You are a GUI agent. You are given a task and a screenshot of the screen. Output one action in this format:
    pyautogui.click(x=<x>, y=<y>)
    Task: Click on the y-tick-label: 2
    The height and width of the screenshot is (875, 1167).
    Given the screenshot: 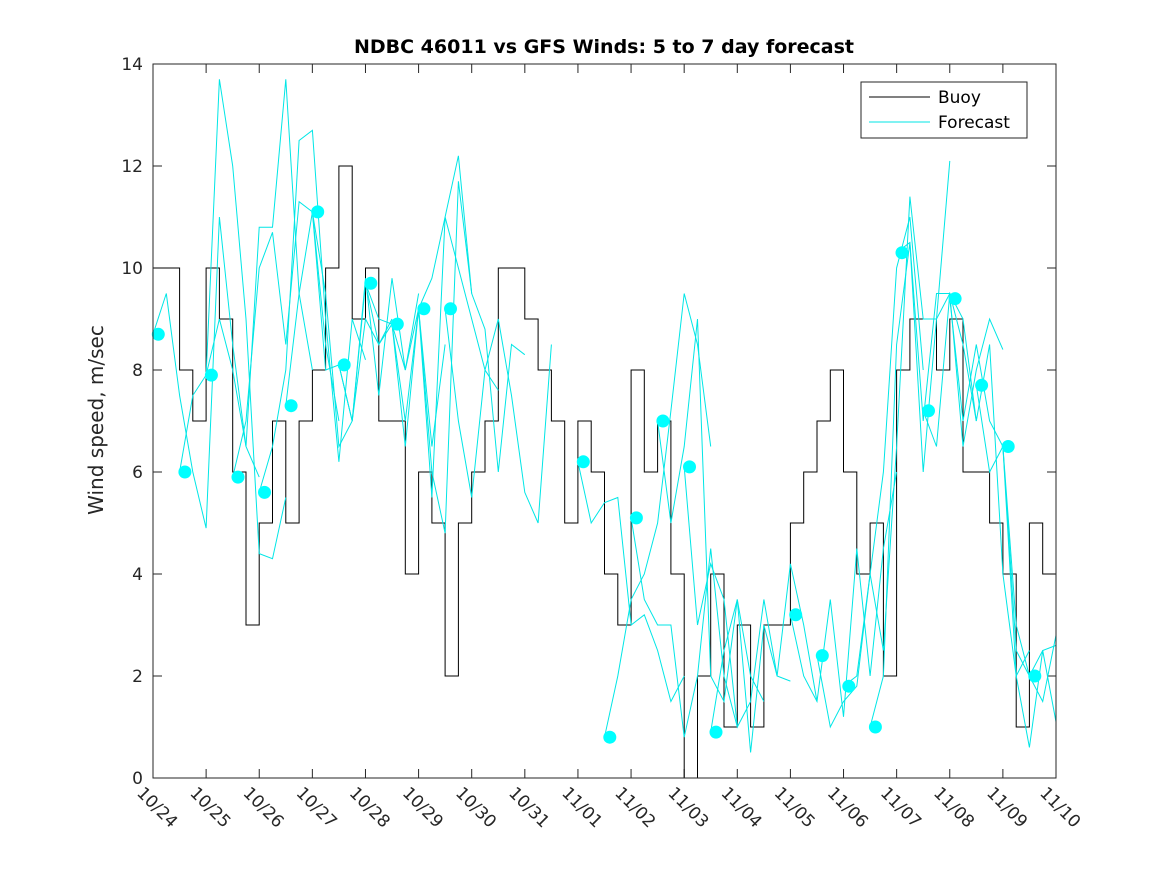 What is the action you would take?
    pyautogui.click(x=137, y=677)
    